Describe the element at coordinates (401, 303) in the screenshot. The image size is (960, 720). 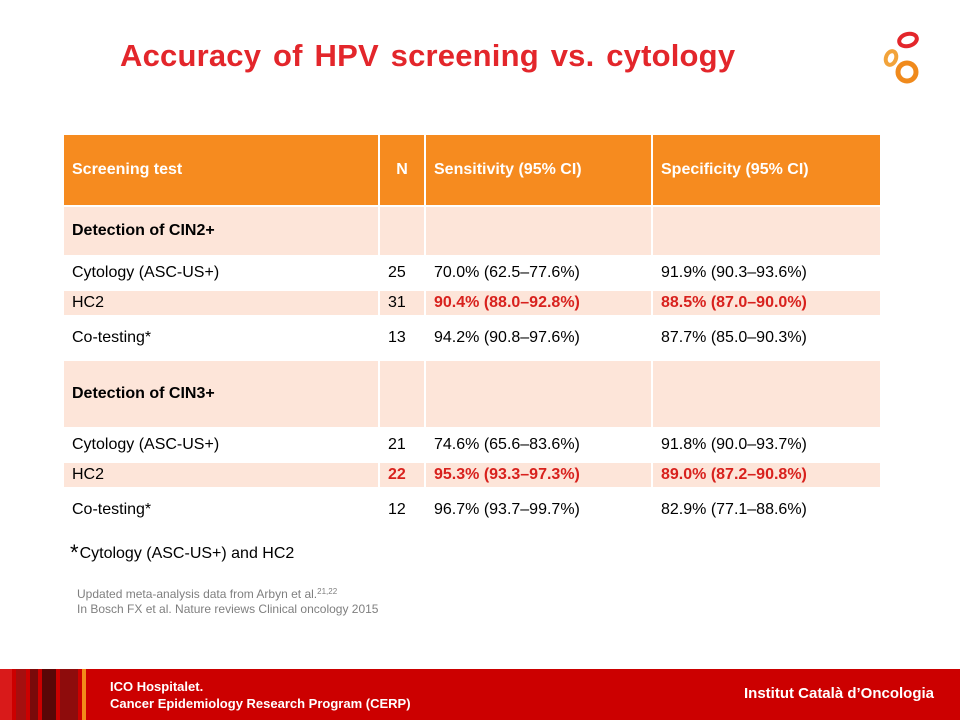
I see `cell-n: 31` at that location.